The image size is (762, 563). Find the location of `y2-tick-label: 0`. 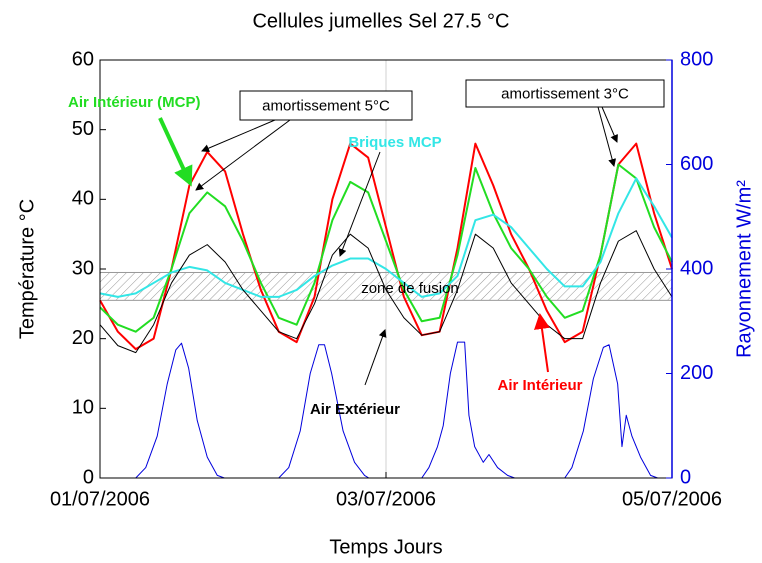

y2-tick-label: 0 is located at coordinates (685, 477).